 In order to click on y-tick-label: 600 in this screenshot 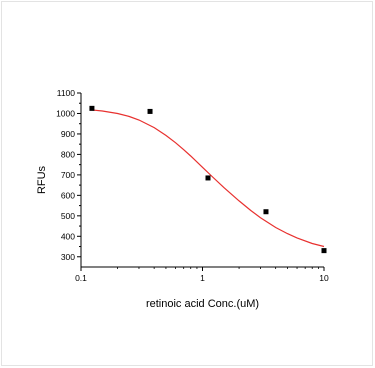, I will do `click(68, 195)`.